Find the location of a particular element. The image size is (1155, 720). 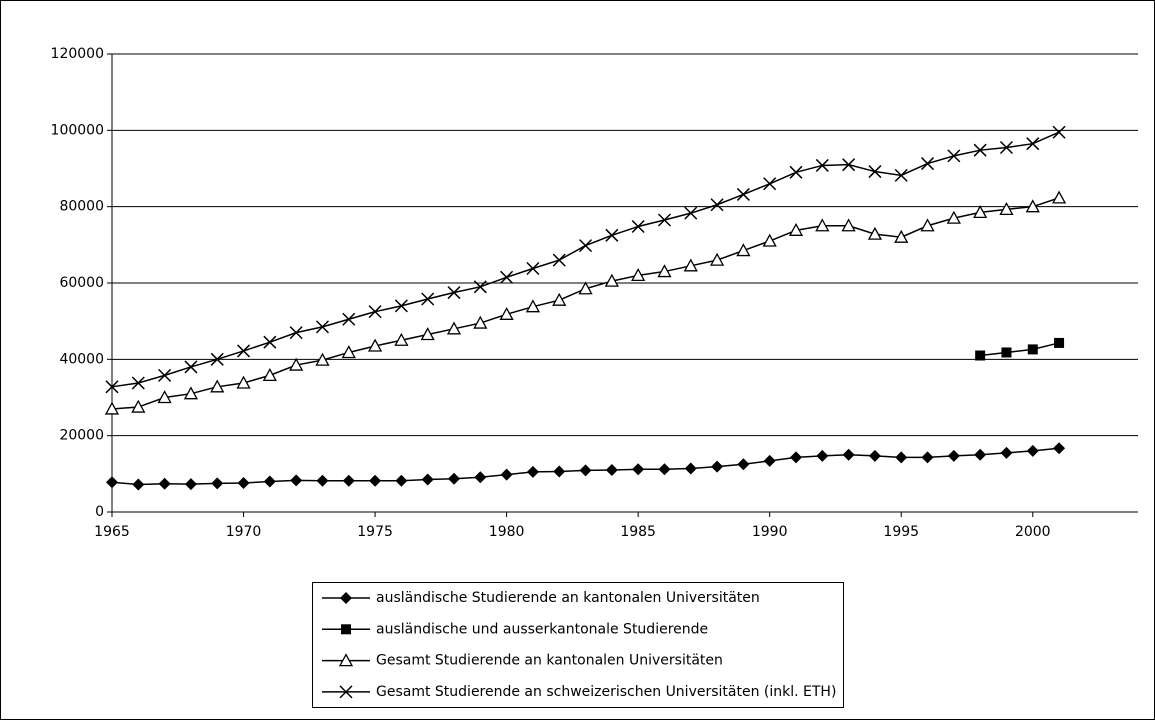

legend-box is located at coordinates (578, 645).